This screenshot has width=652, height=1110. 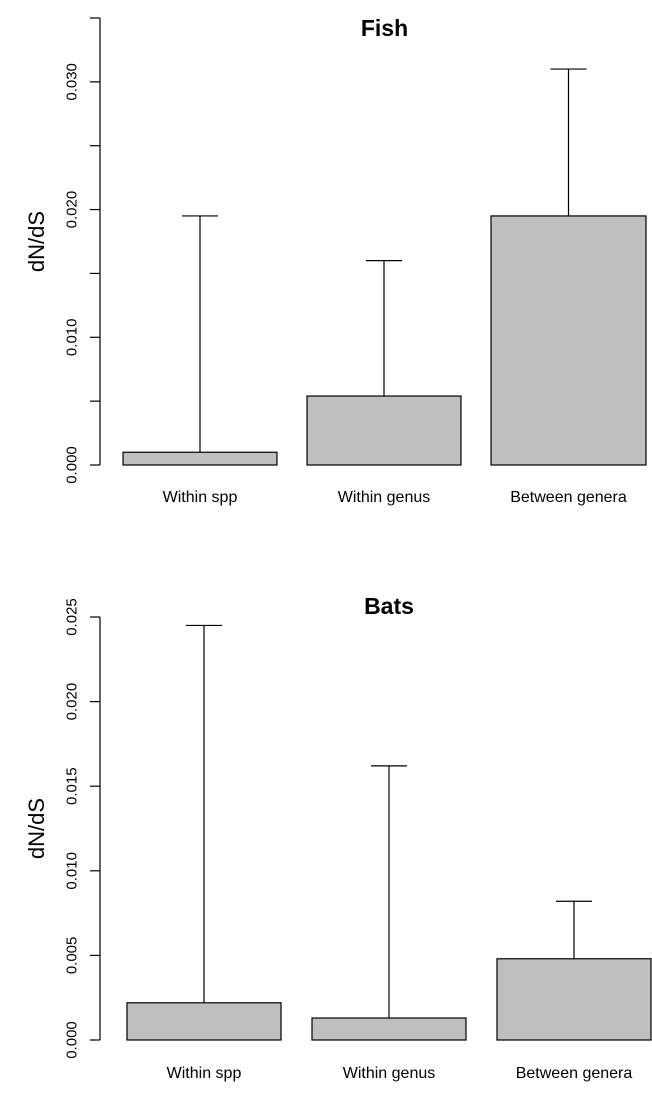 What do you see at coordinates (389, 606) in the screenshot?
I see `chart-title: Bats` at bounding box center [389, 606].